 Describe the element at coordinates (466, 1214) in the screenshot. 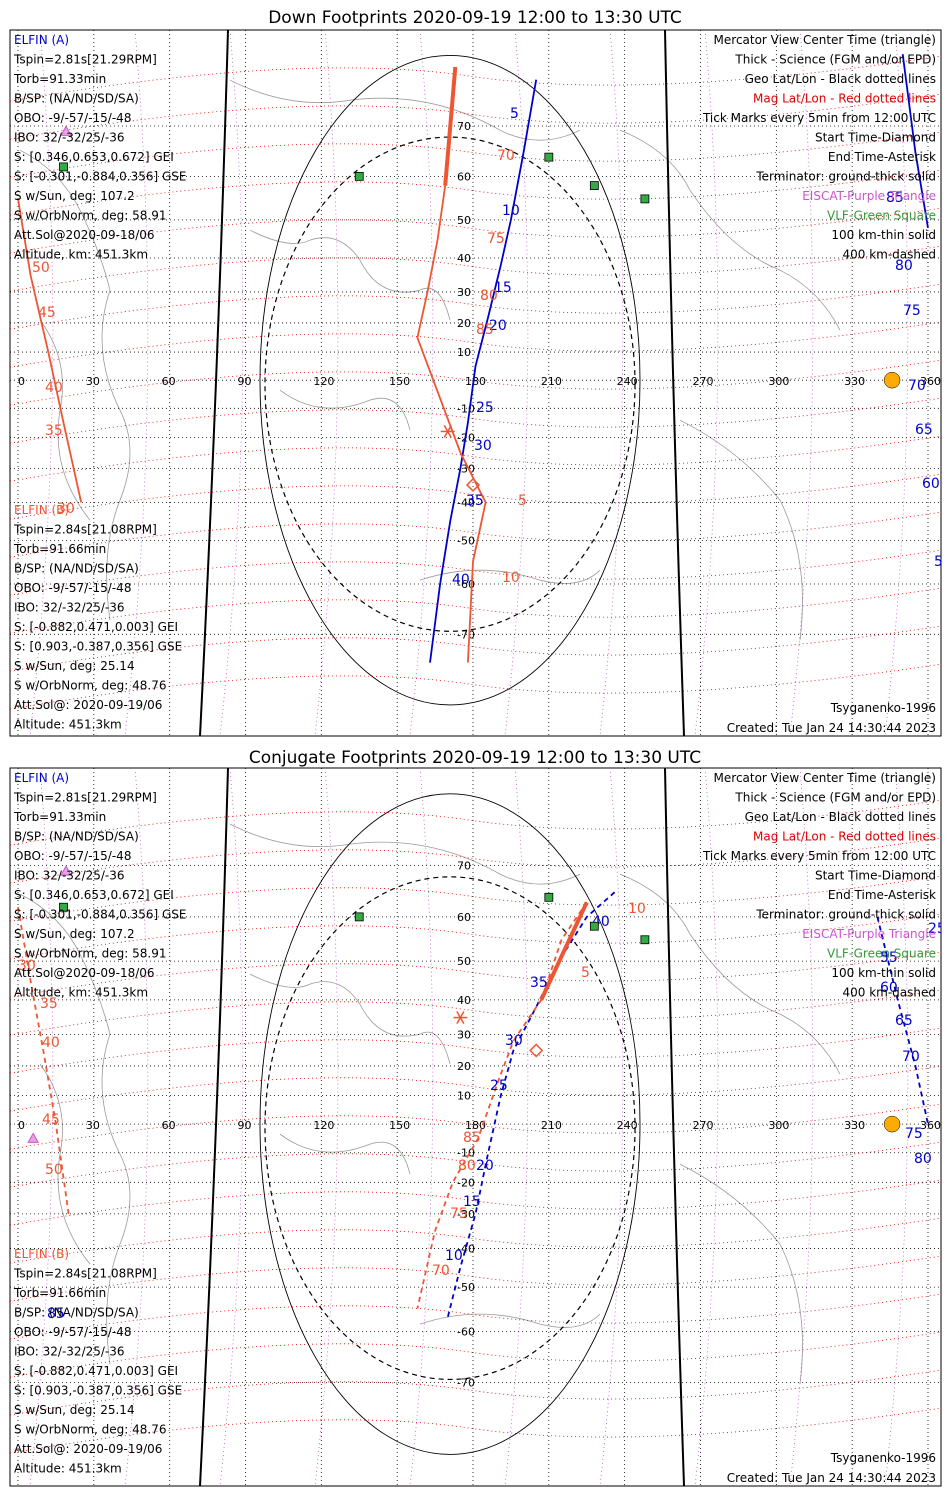

I see `lat-tick-label: -30` at that location.